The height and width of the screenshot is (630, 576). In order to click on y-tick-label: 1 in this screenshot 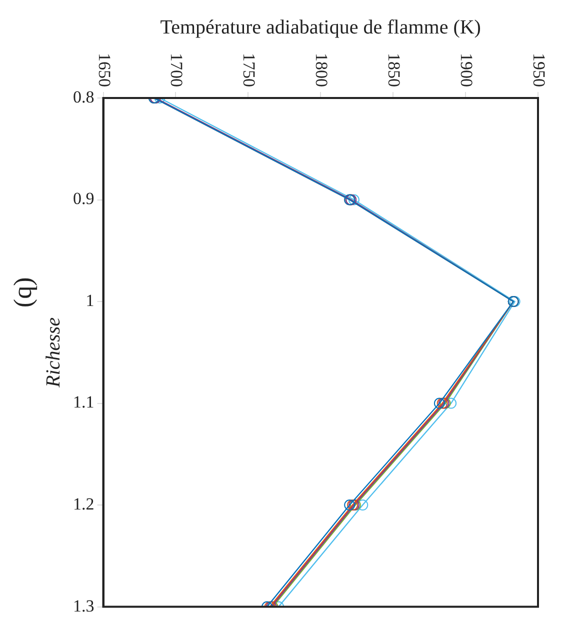, I will do `click(90, 300)`.